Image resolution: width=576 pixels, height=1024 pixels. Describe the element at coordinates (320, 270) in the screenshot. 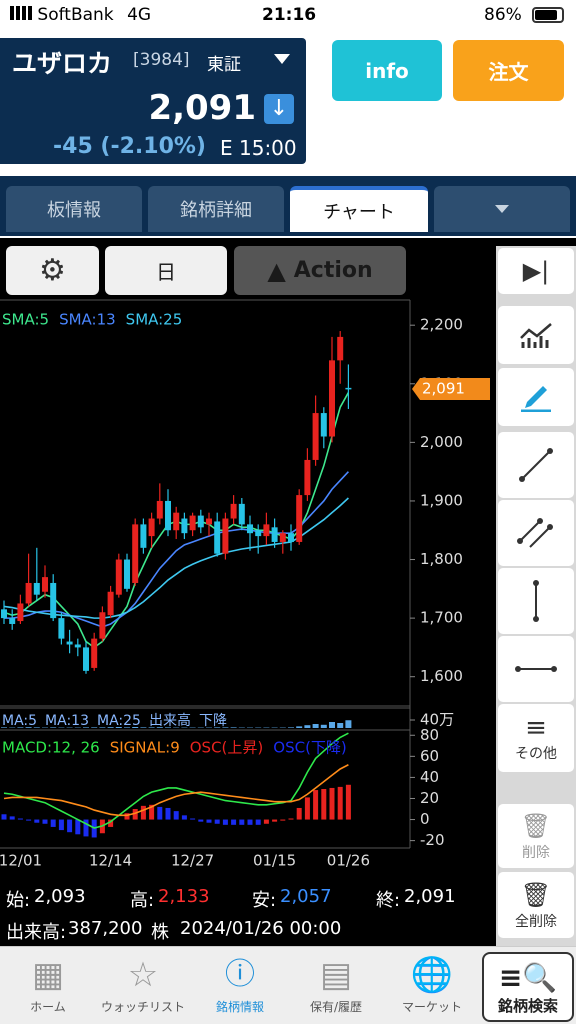

I see `action-button: ▲ Action` at that location.